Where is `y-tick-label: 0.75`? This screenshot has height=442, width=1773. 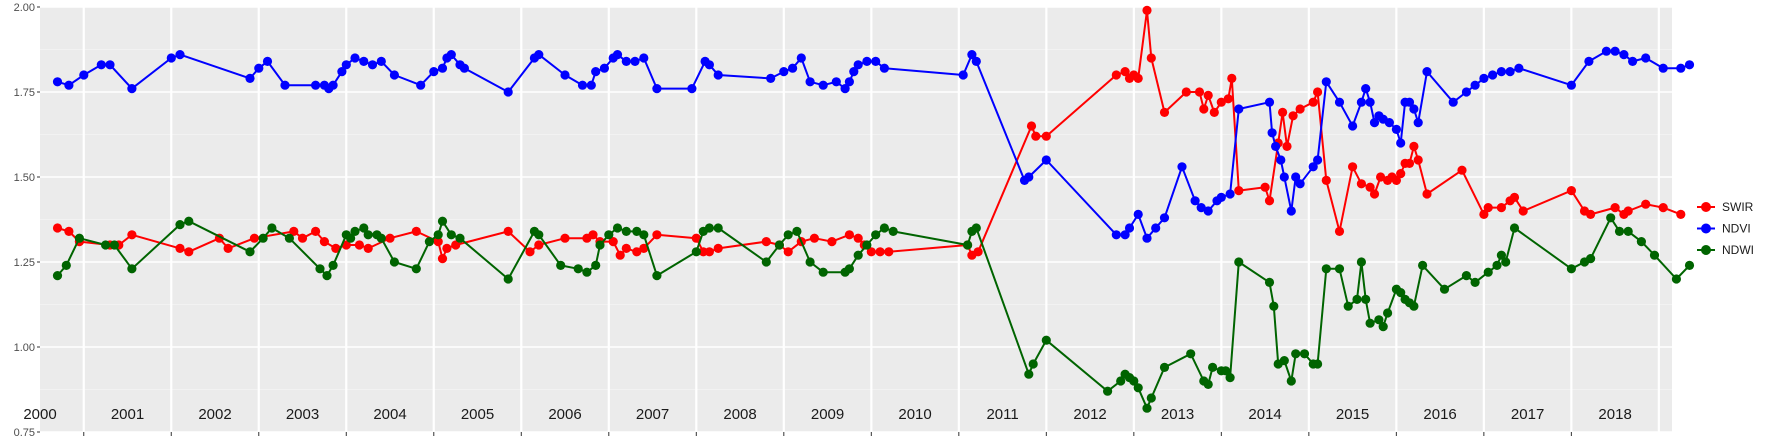 y-tick-label: 0.75 is located at coordinates (24, 433).